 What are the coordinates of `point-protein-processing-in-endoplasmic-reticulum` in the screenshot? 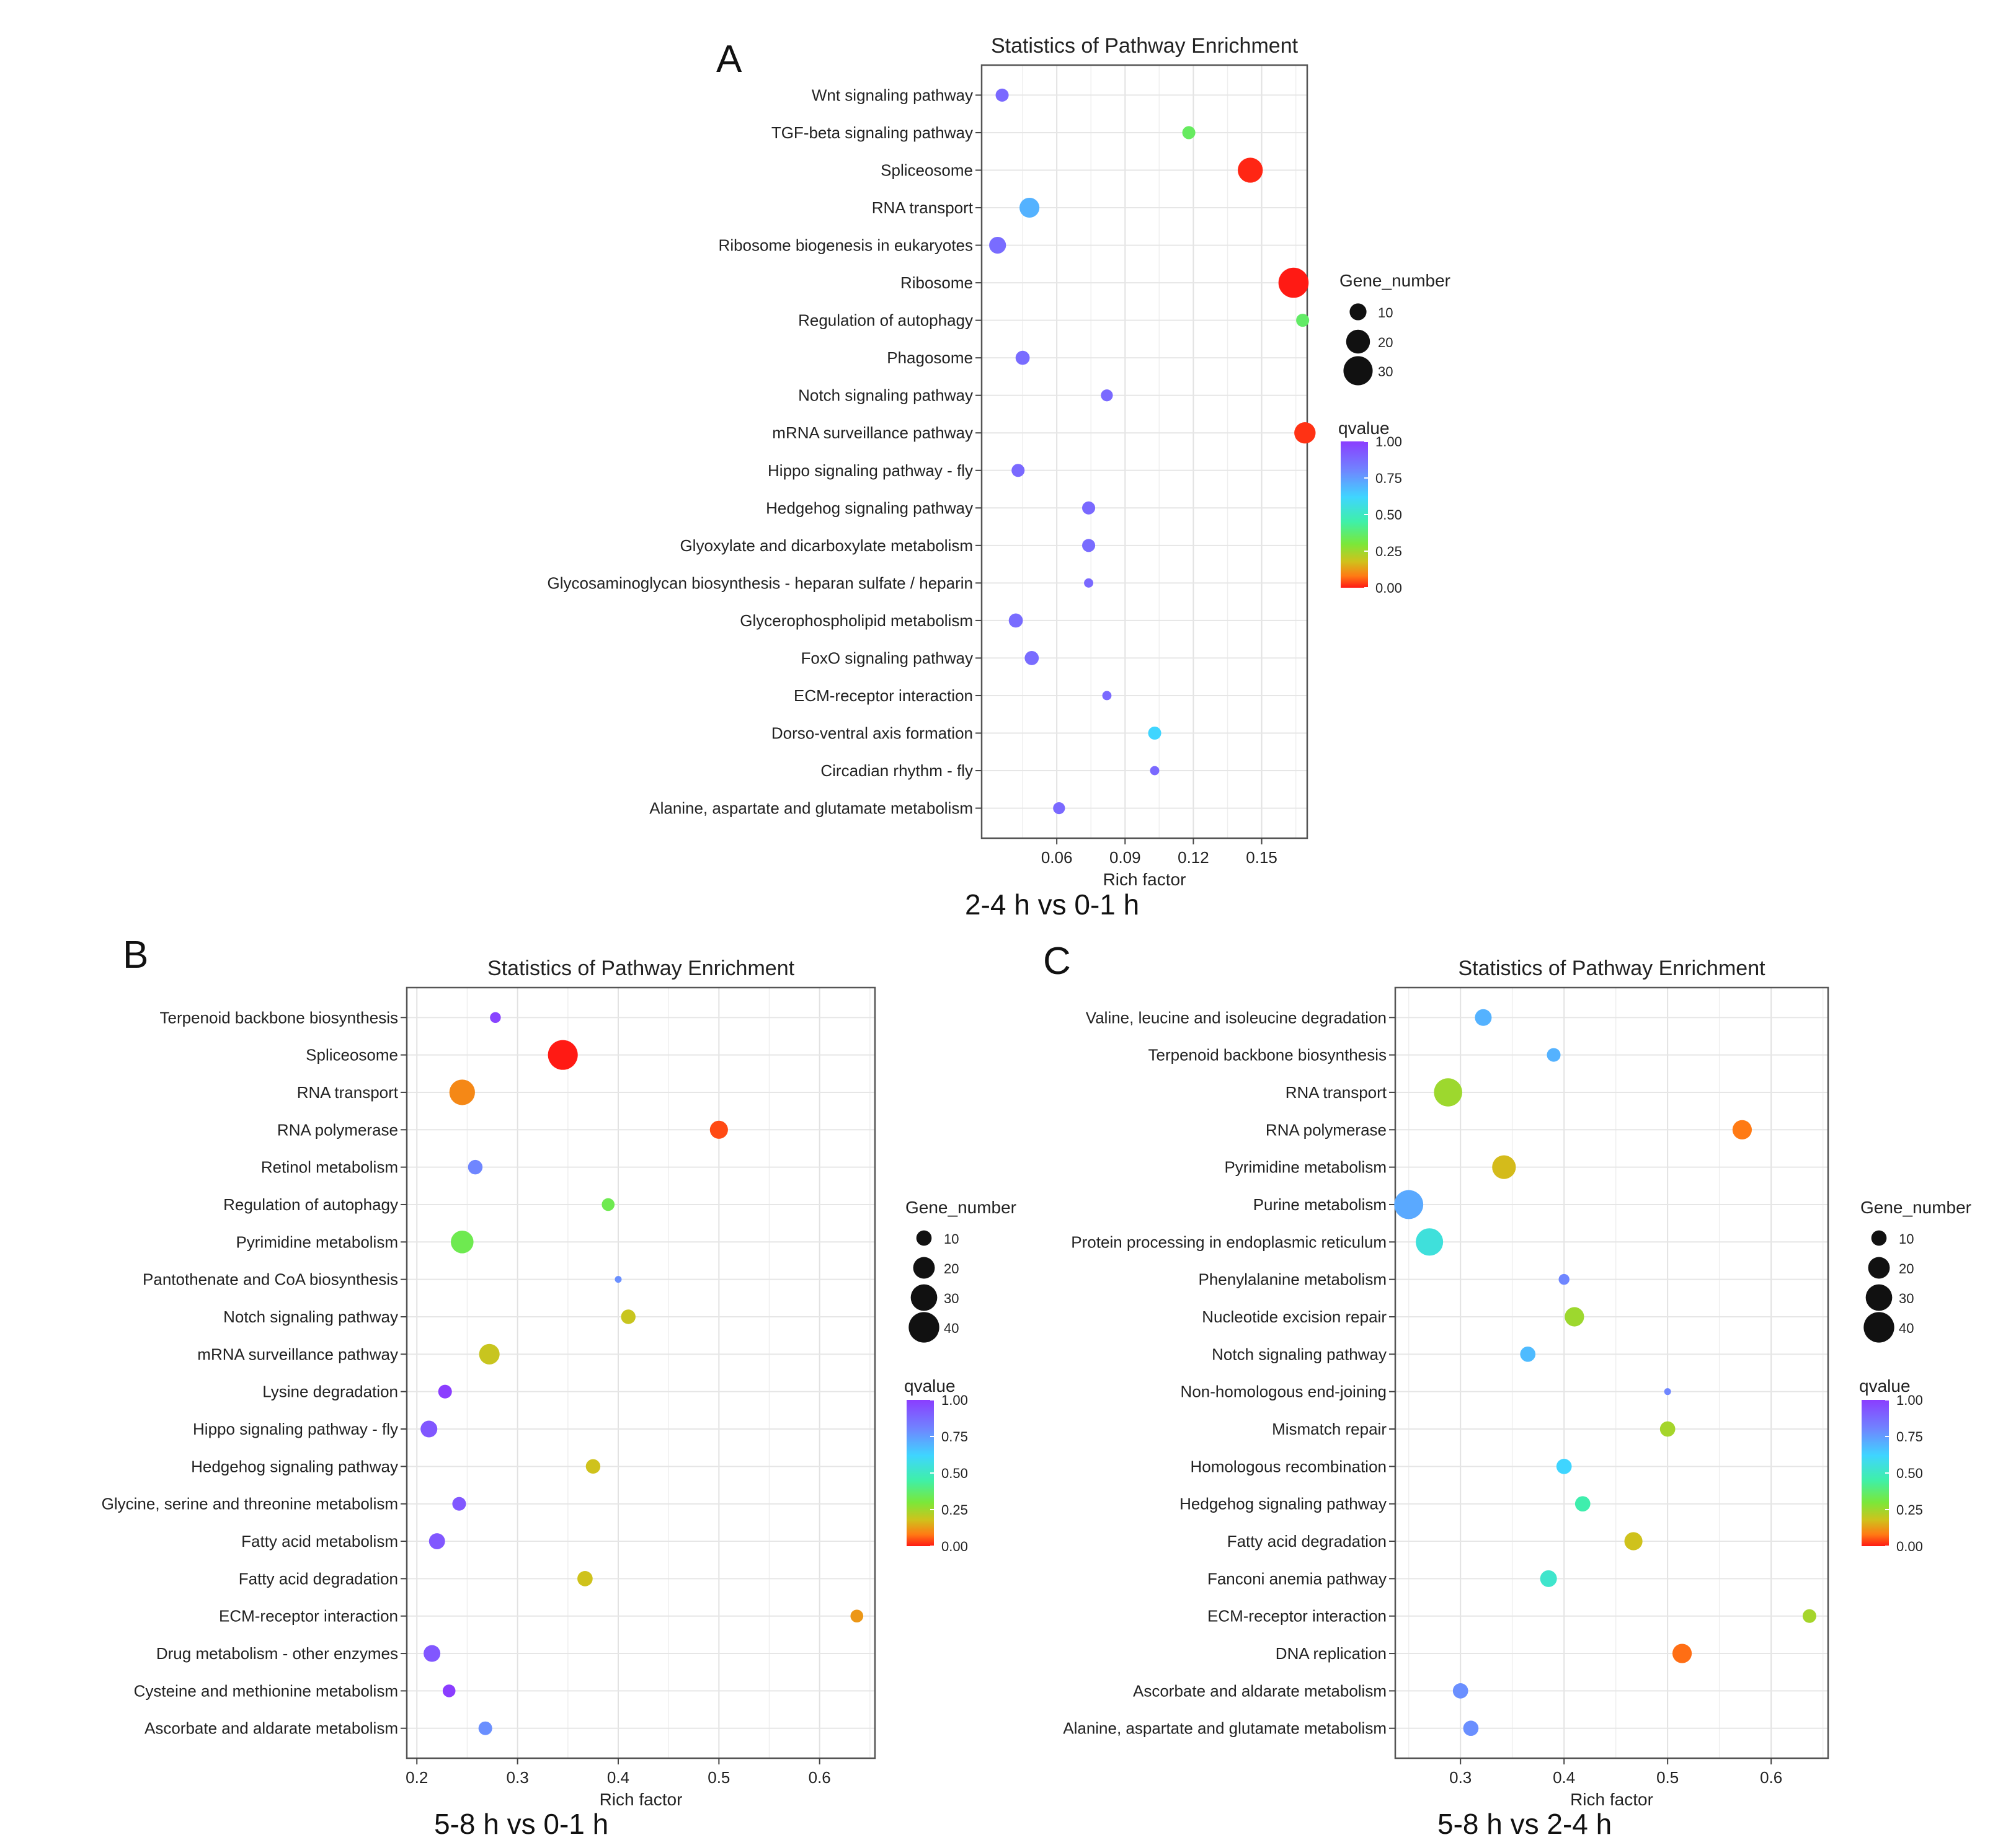 It's located at (1430, 1242).